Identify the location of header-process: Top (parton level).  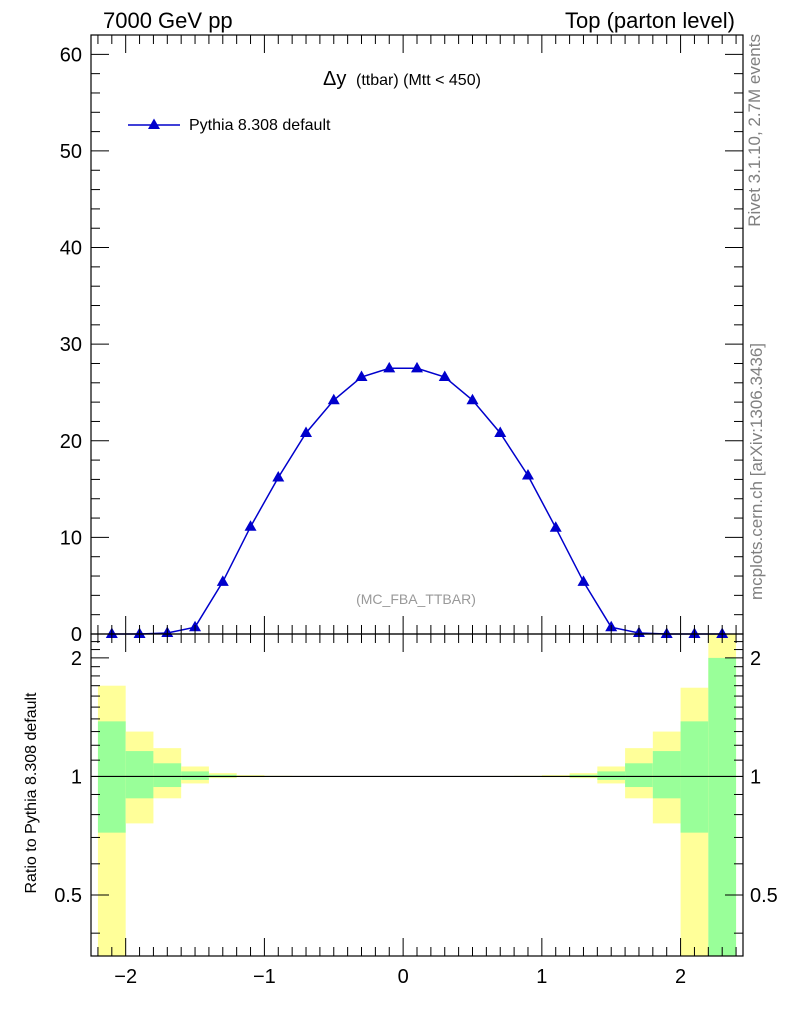
(650, 20).